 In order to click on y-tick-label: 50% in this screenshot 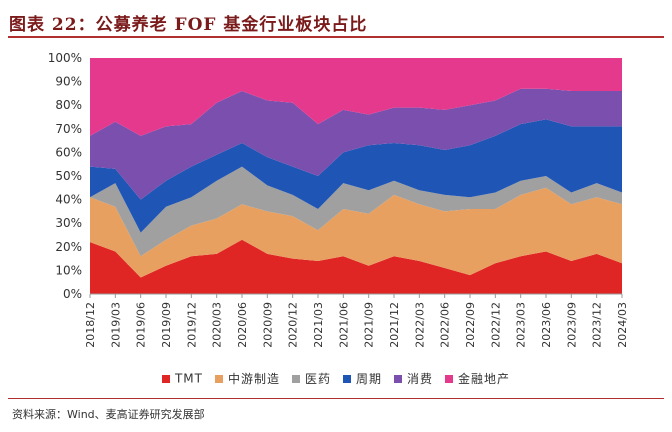, I will do `click(68, 176)`.